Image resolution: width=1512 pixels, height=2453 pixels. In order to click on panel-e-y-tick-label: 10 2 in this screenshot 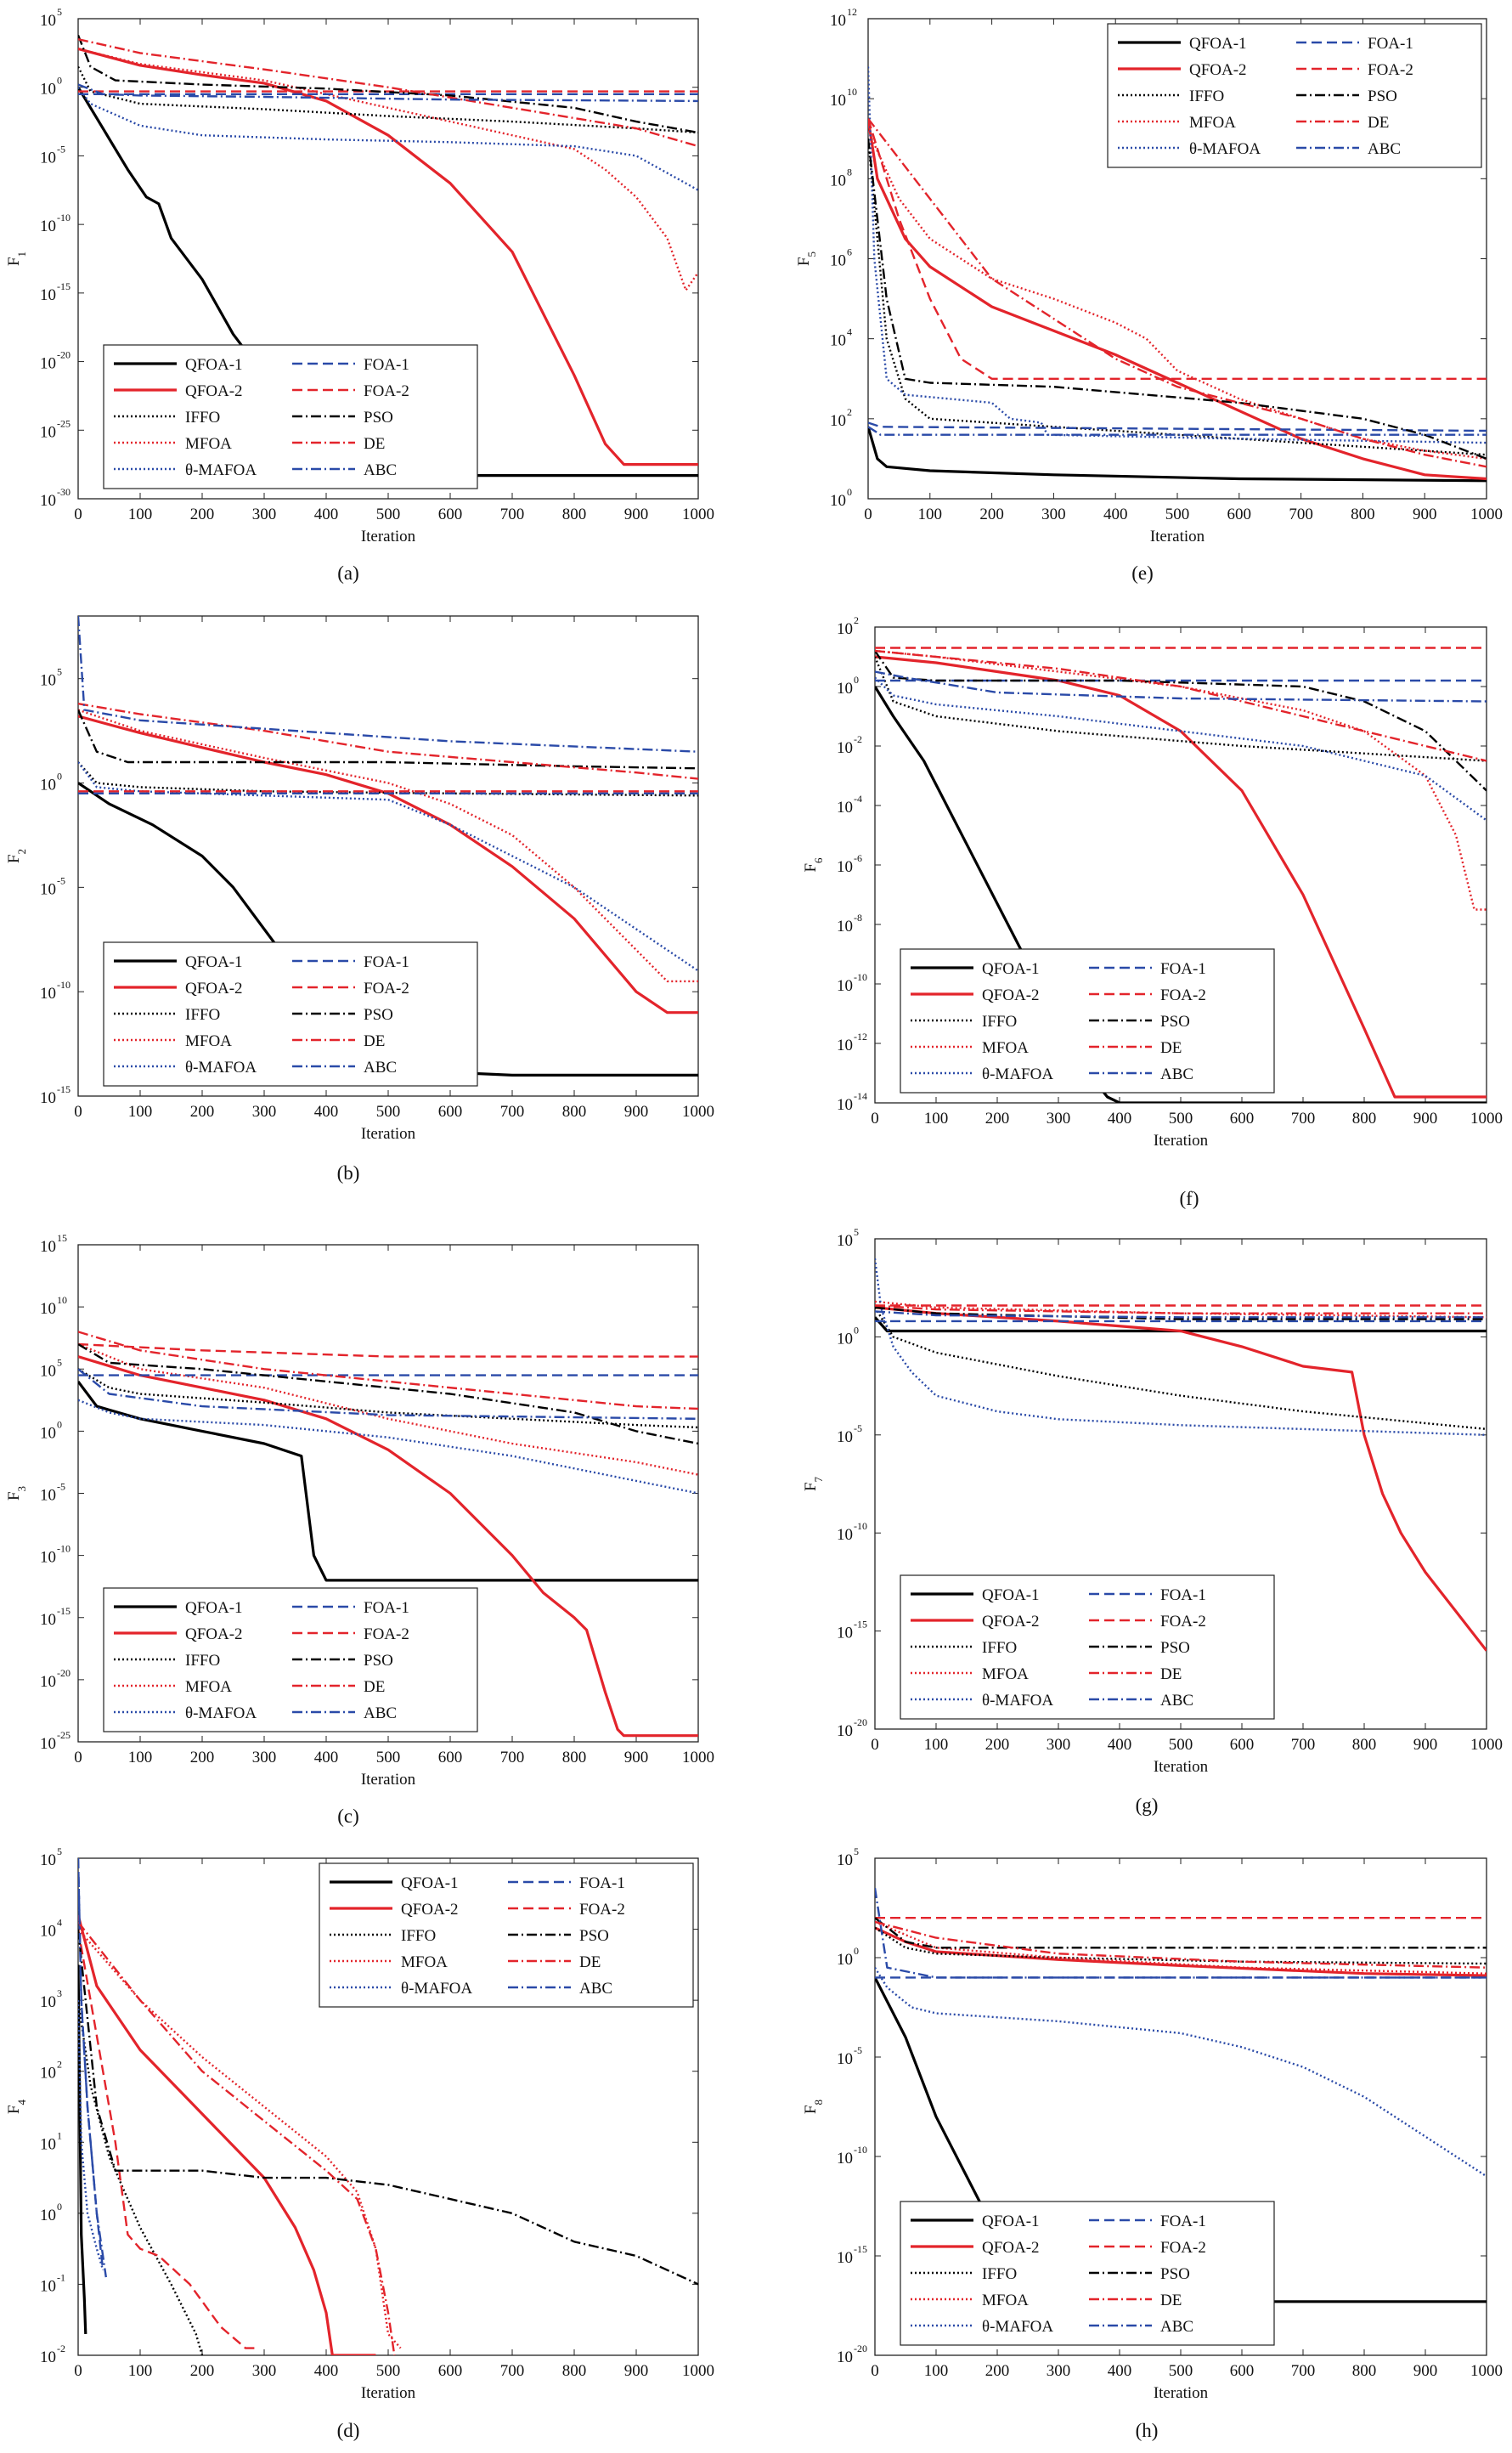, I will do `click(841, 418)`.